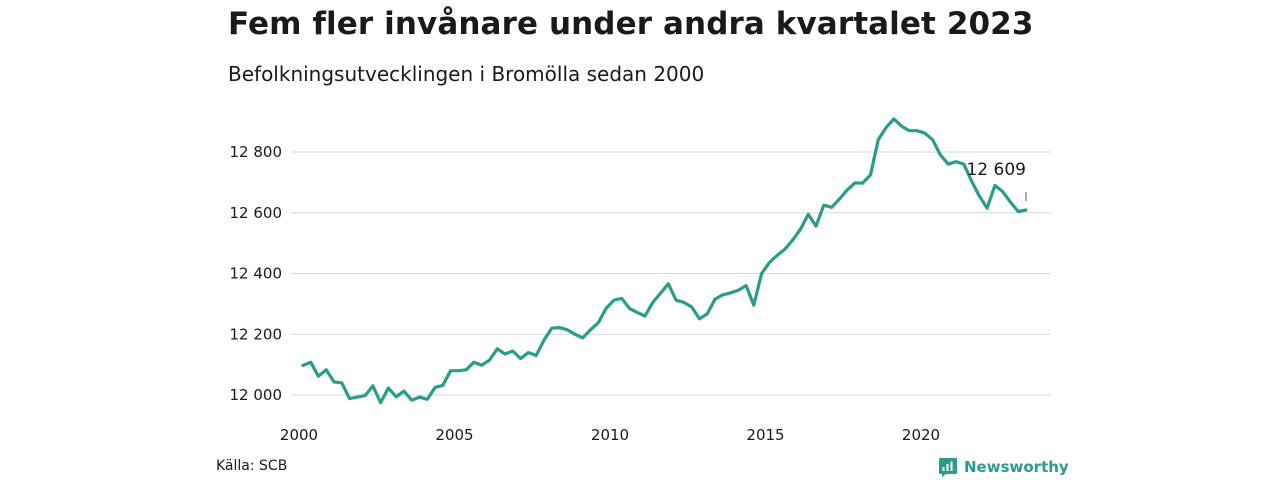 This screenshot has height=480, width=1280. What do you see at coordinates (454, 435) in the screenshot?
I see `x-tick-label: 2005` at bounding box center [454, 435].